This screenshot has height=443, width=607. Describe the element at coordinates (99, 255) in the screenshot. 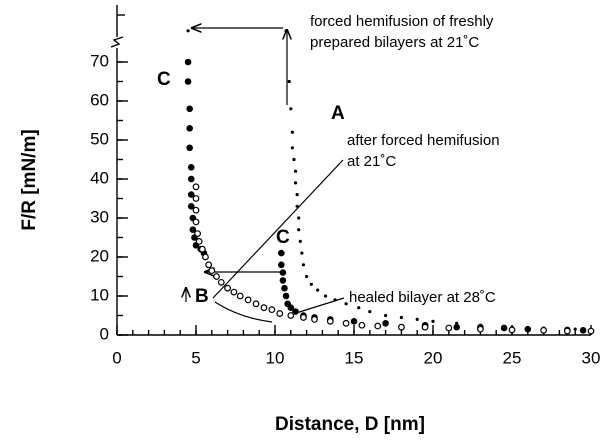

I see `y-tick-label: 20` at that location.